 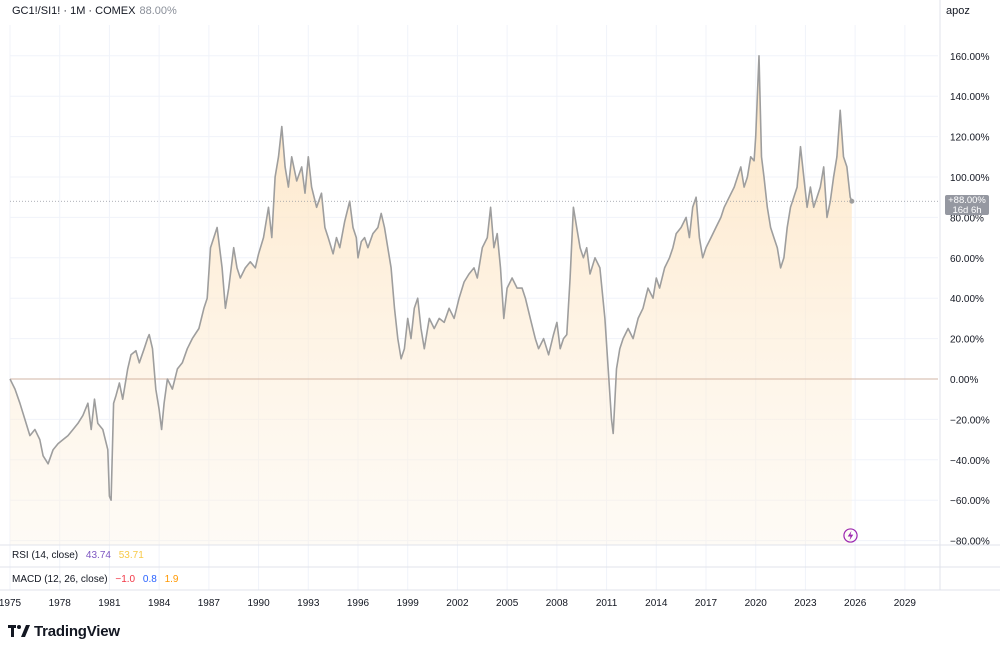 I want to click on x-tick-label: 2023, so click(x=805, y=603).